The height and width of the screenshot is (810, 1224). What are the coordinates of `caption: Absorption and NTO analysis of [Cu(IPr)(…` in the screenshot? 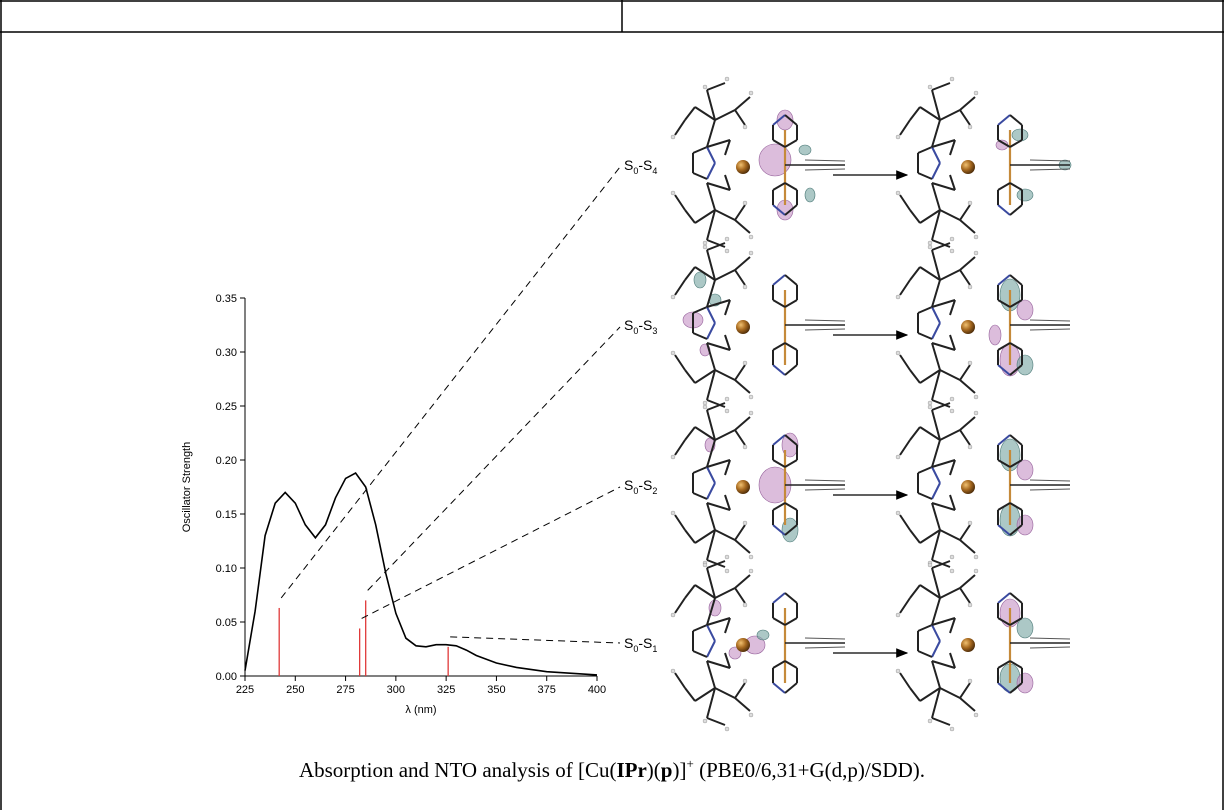 It's located at (612, 769).